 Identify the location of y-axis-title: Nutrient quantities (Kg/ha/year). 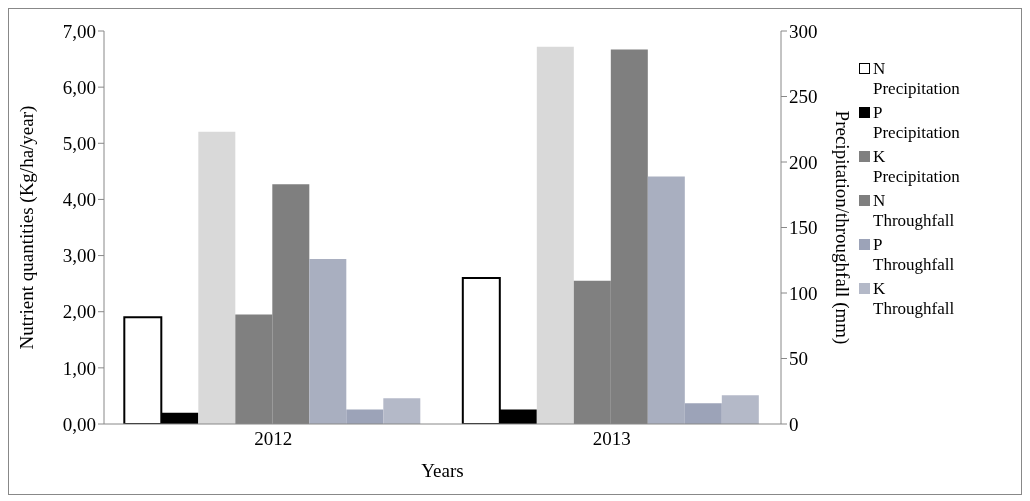
(26, 227).